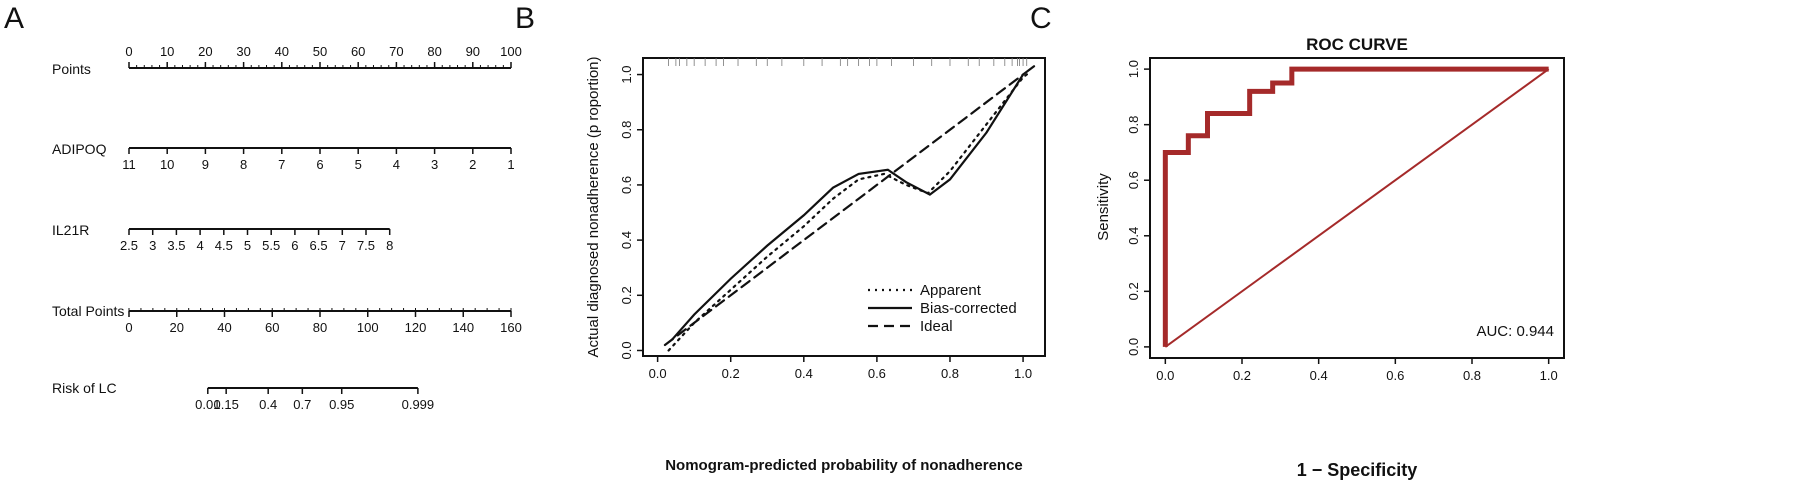  I want to click on roc-y-tick-label: 1.0, so click(1133, 69).